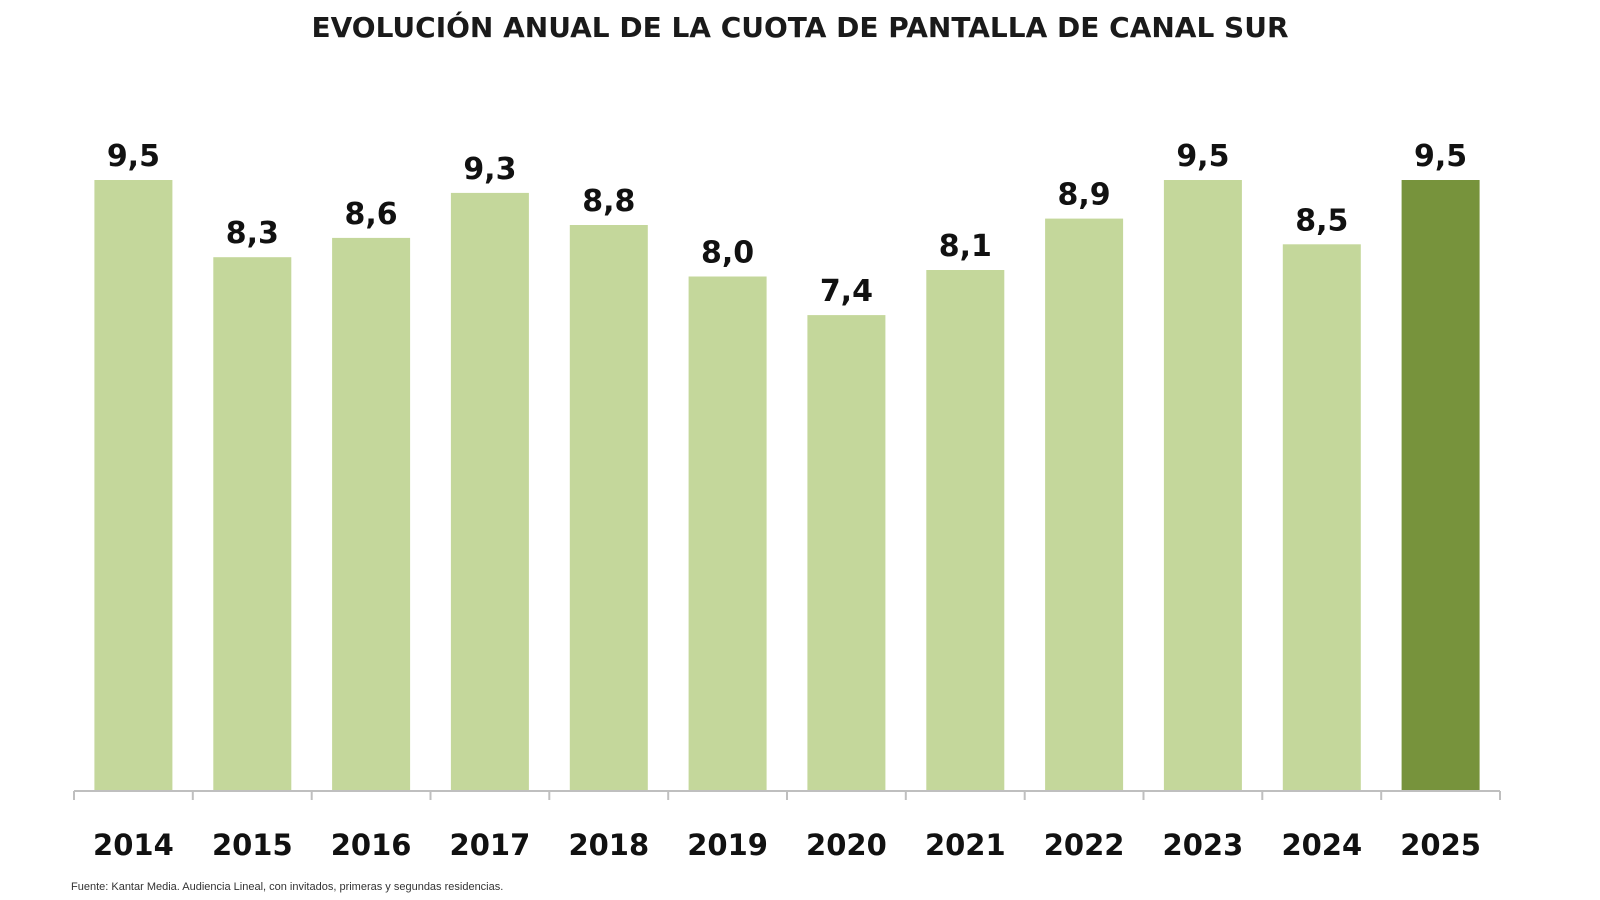  What do you see at coordinates (608, 201) in the screenshot?
I see `value-label-2018: 8,8` at bounding box center [608, 201].